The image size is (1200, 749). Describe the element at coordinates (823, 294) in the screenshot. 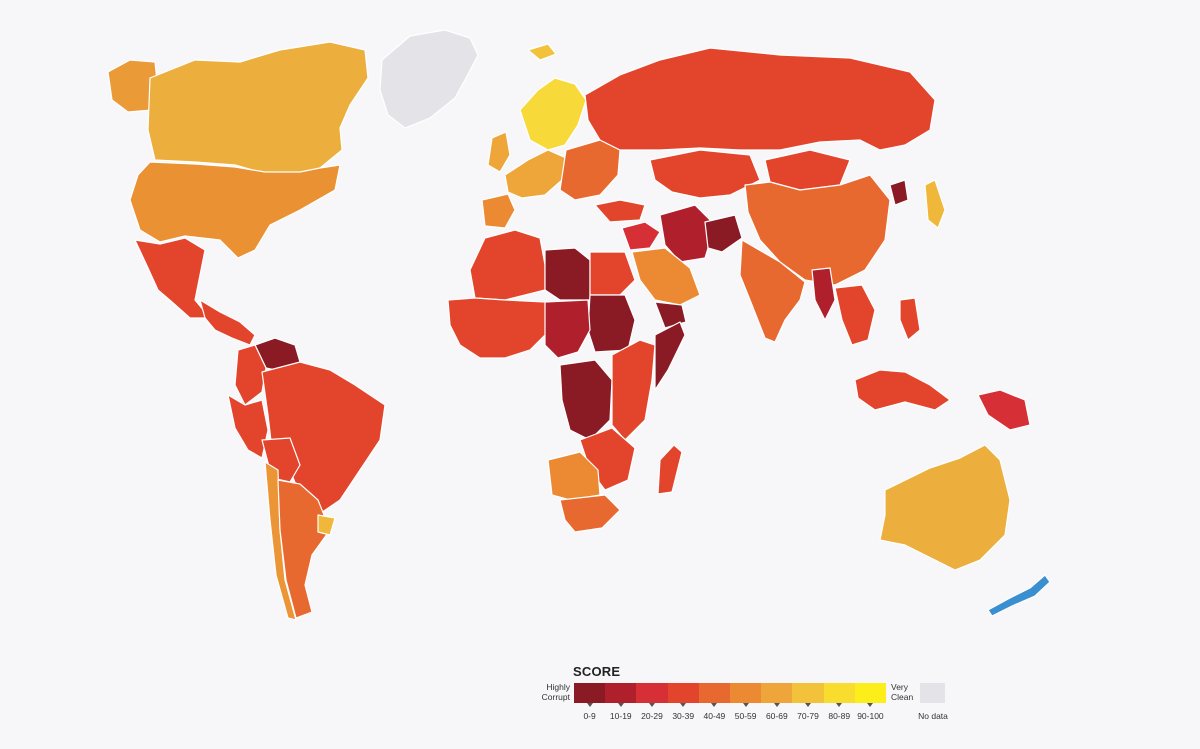

I see `region-myanmar` at that location.